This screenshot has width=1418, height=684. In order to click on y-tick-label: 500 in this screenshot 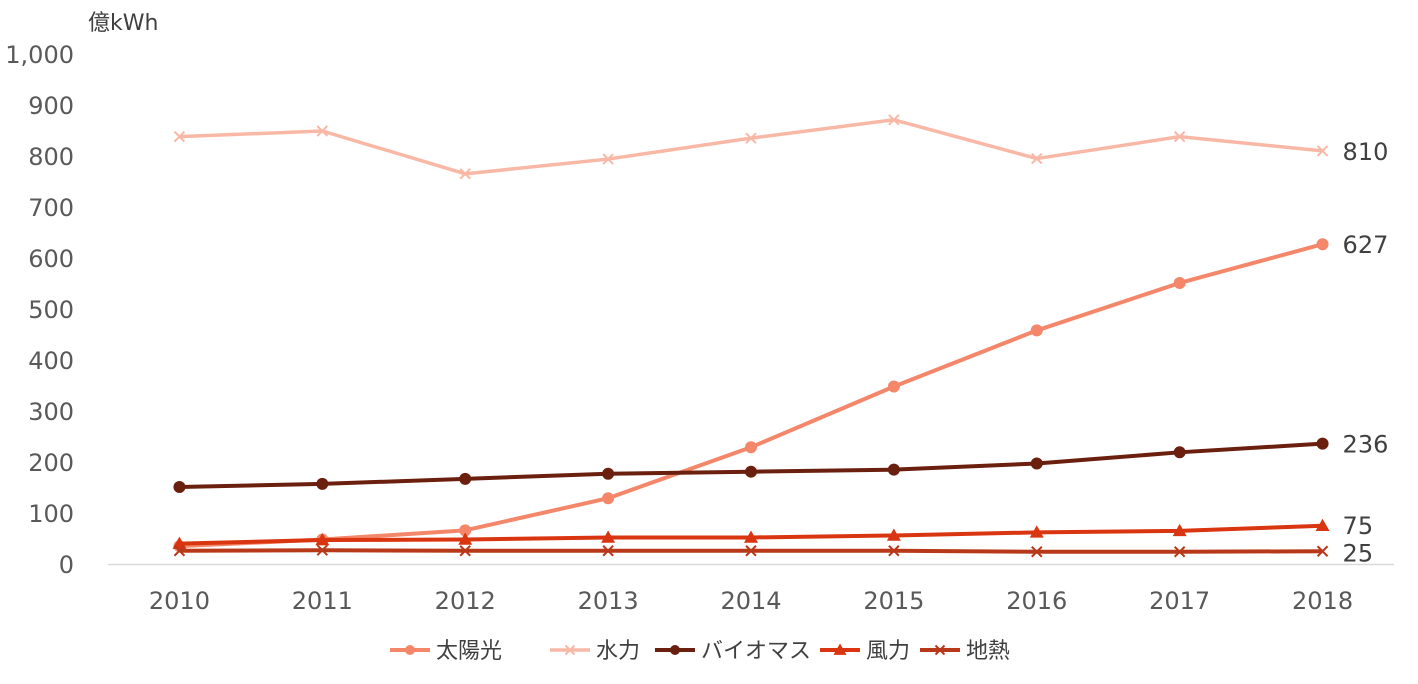, I will do `click(51, 310)`.